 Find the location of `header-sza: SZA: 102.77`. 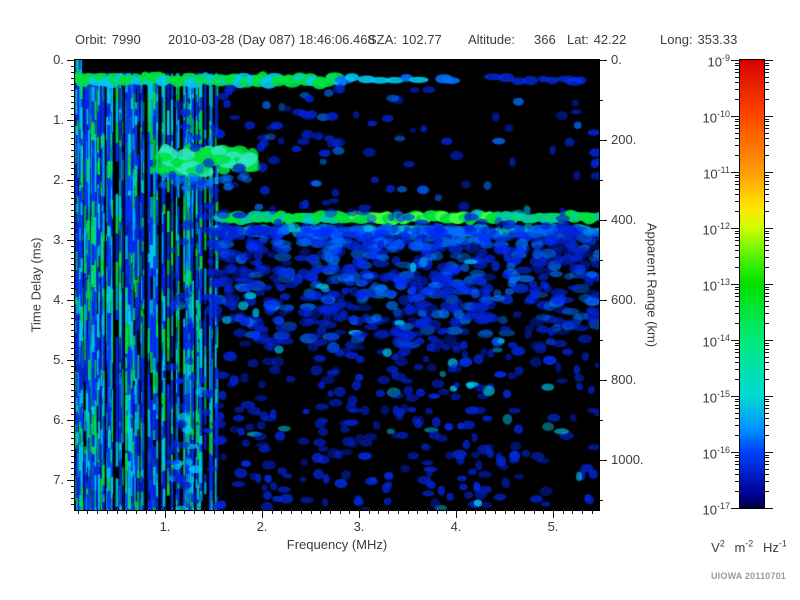

header-sza: SZA: 102.77 is located at coordinates (405, 39).